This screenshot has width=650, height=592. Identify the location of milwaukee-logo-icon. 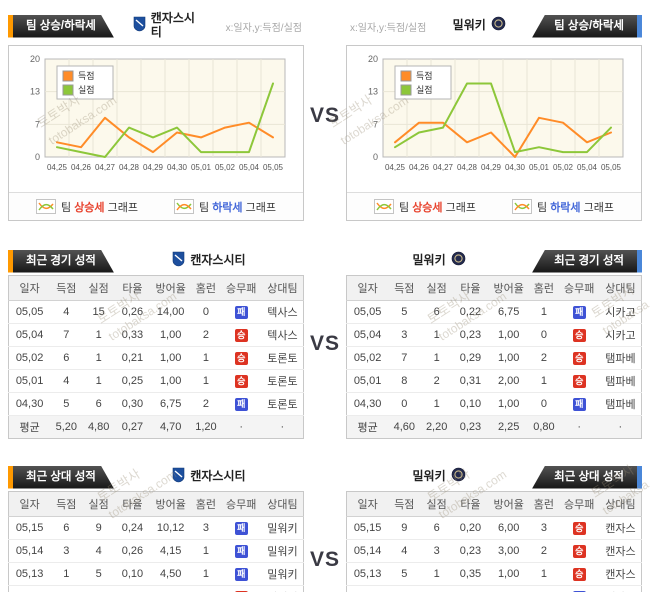
(458, 261).